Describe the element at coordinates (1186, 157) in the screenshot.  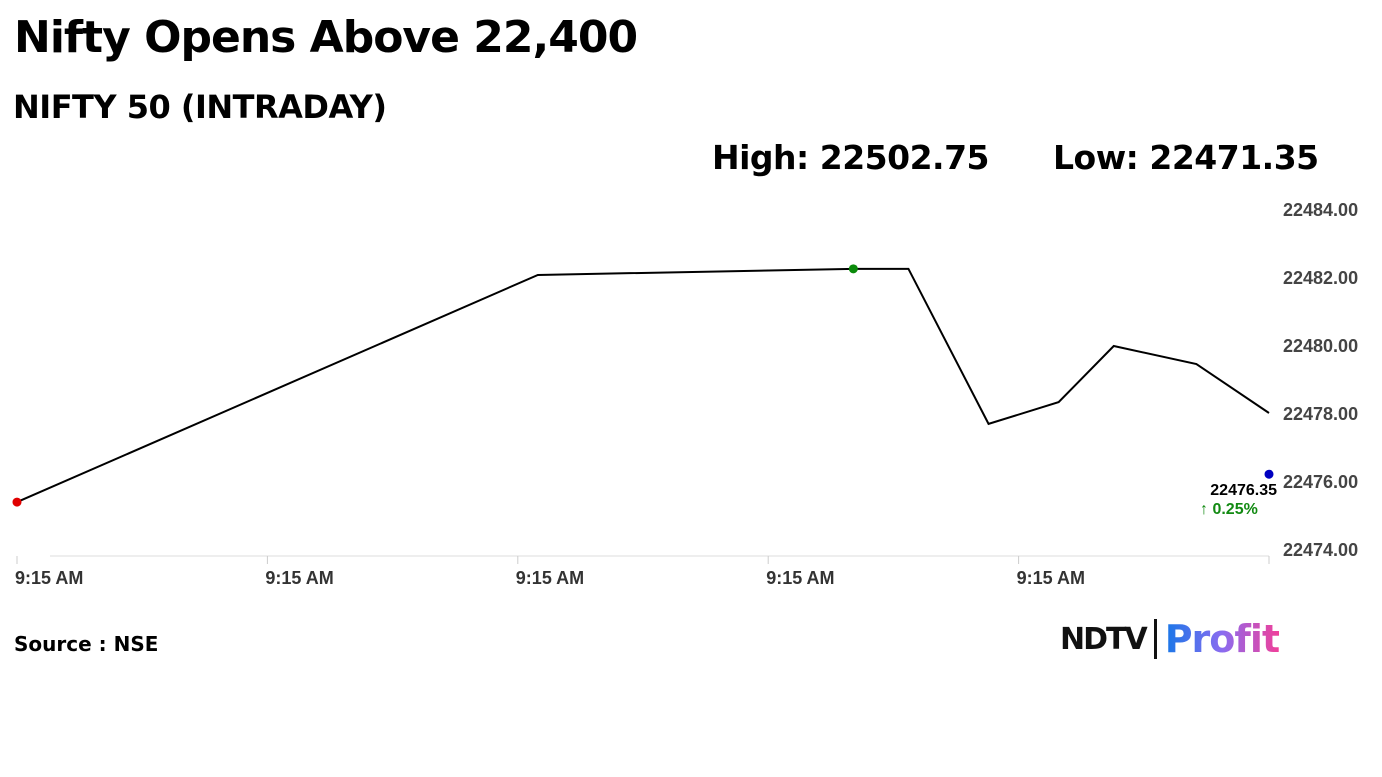
I see `low-value: Low: 22471.35` at that location.